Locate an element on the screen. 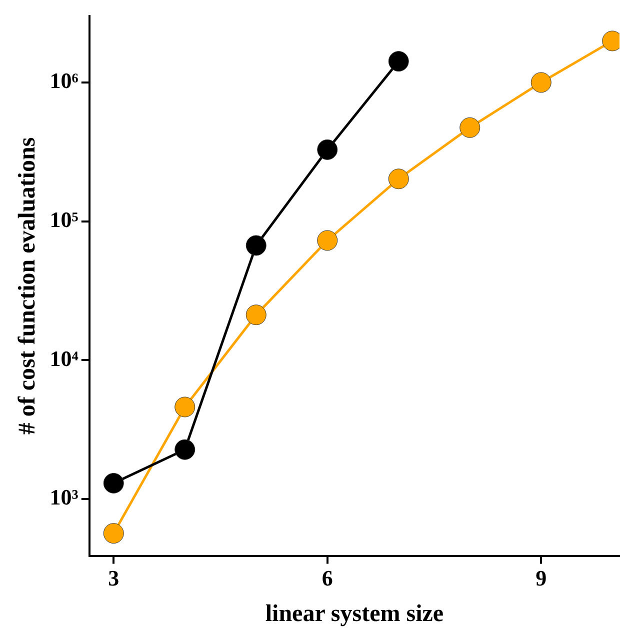 The image size is (630, 637). y-tick-label: 10⁵ is located at coordinates (64, 219).